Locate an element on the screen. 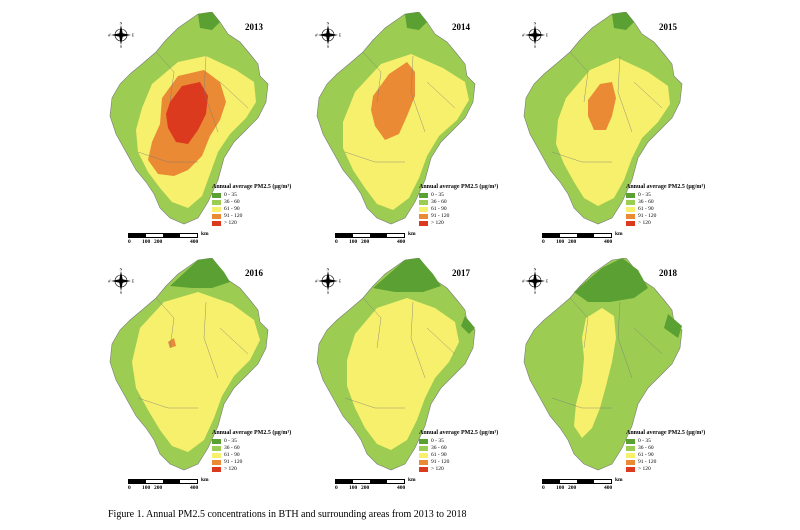  pm25-map-2013 is located at coordinates (189, 118).